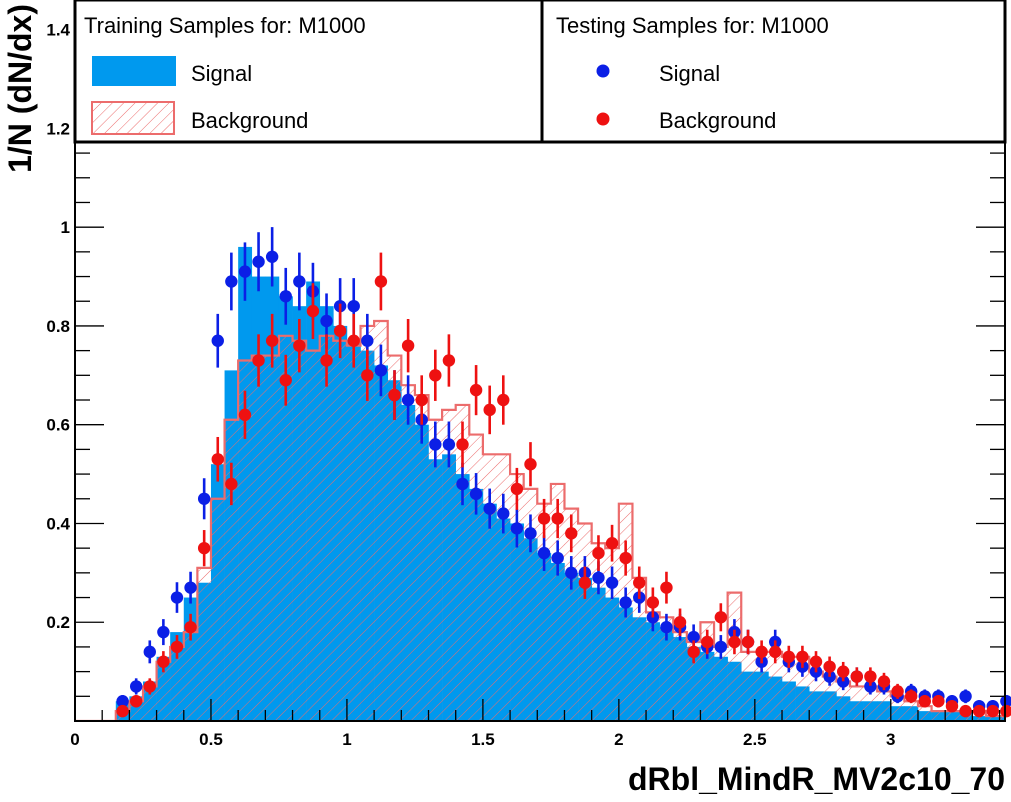  I want to click on y-tick-label: 0.4, so click(58, 523).